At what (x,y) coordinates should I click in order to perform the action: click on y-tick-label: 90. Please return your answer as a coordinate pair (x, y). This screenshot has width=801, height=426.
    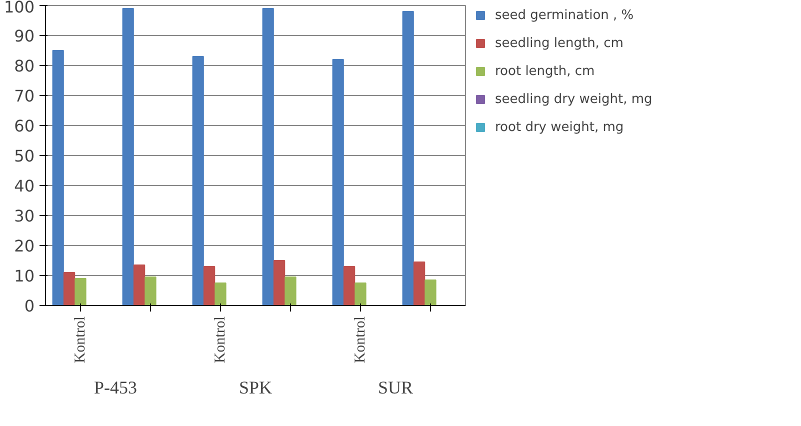
    Looking at the image, I should click on (24, 36).